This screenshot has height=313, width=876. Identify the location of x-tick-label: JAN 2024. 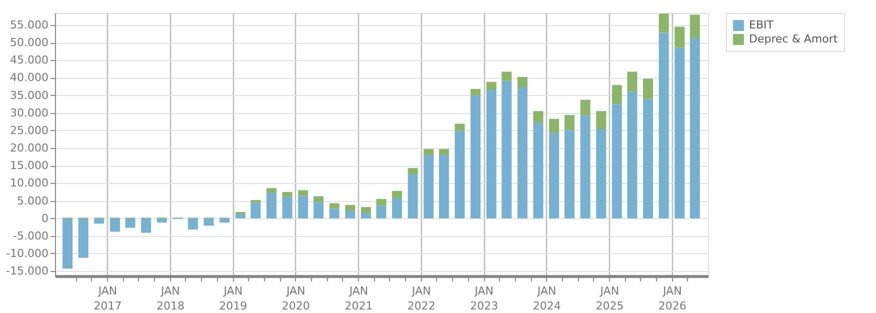
(546, 298).